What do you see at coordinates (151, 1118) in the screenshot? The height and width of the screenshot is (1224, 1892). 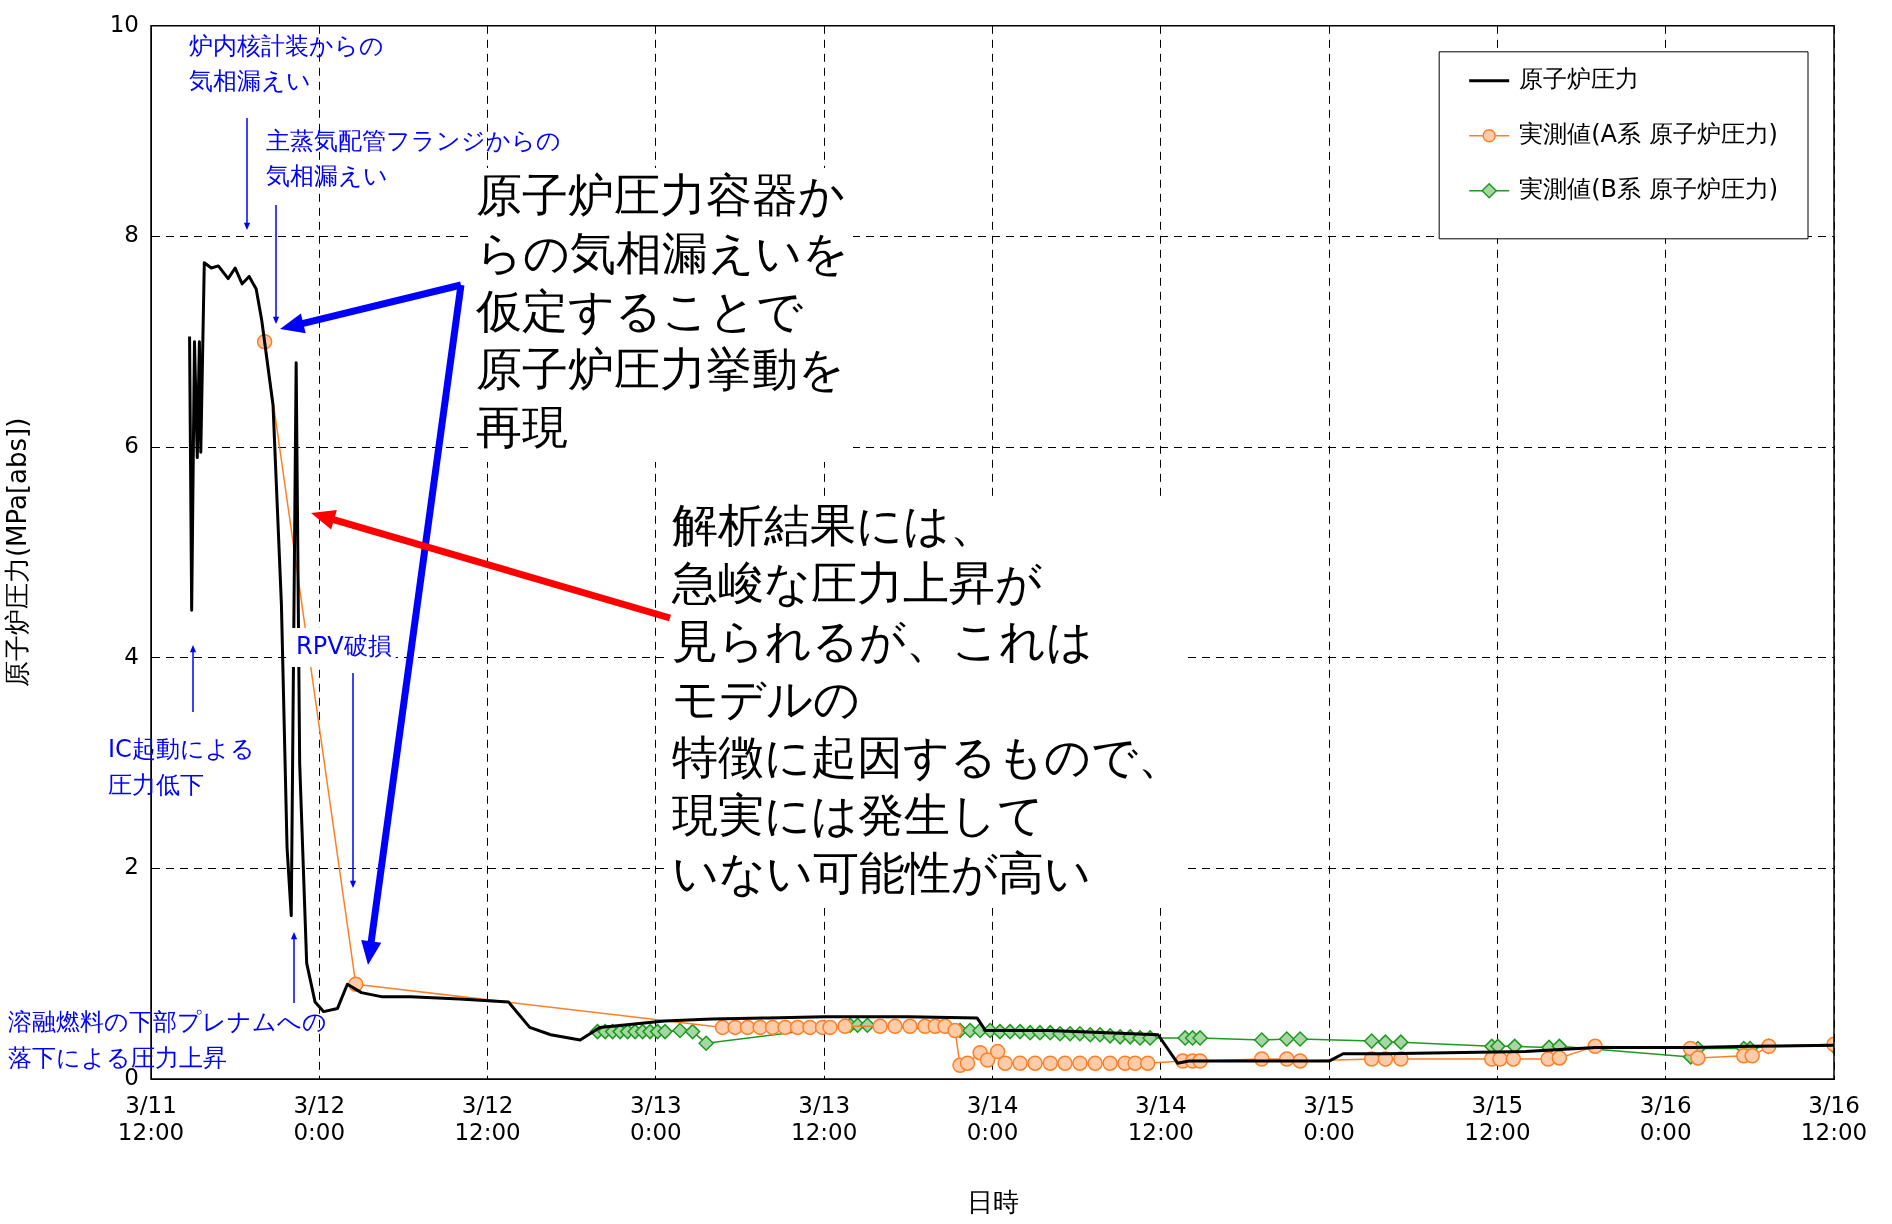 I see `x-tick-label: 3/11 12:00` at bounding box center [151, 1118].